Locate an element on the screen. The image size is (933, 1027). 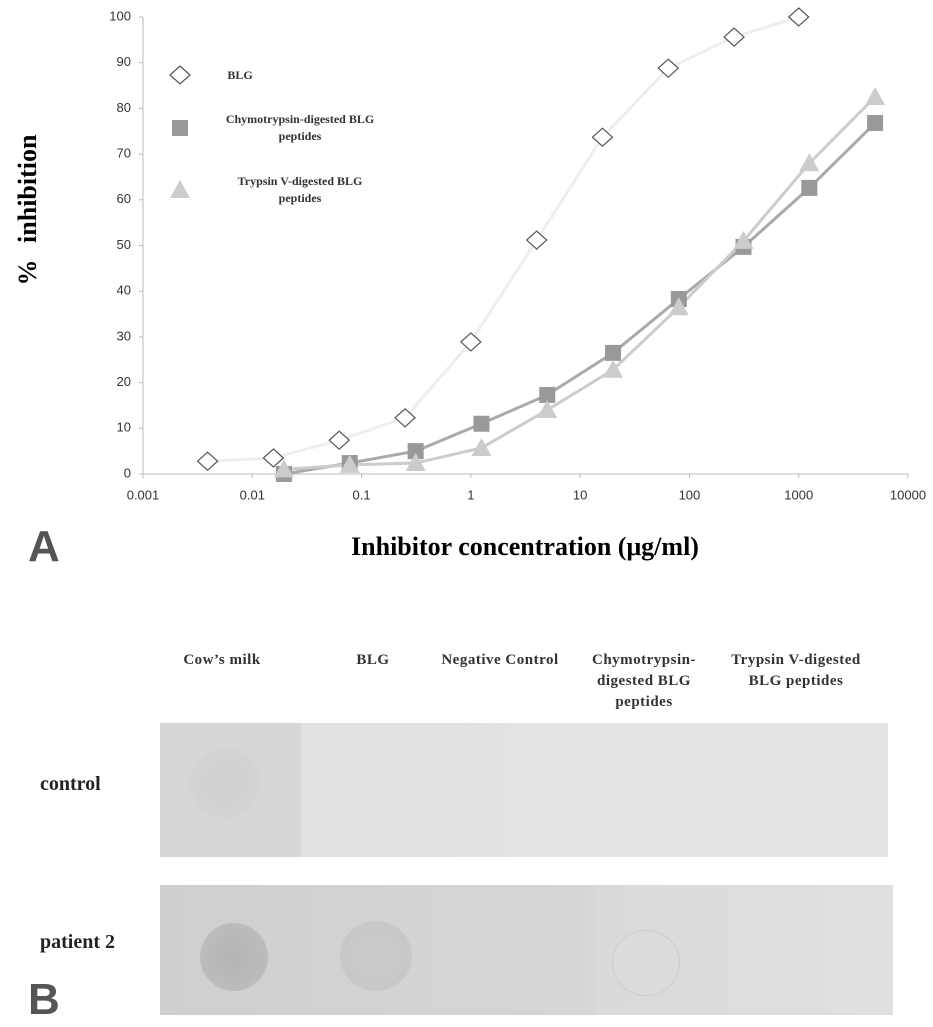
x-tick-label: 0.001 is located at coordinates (143, 494).